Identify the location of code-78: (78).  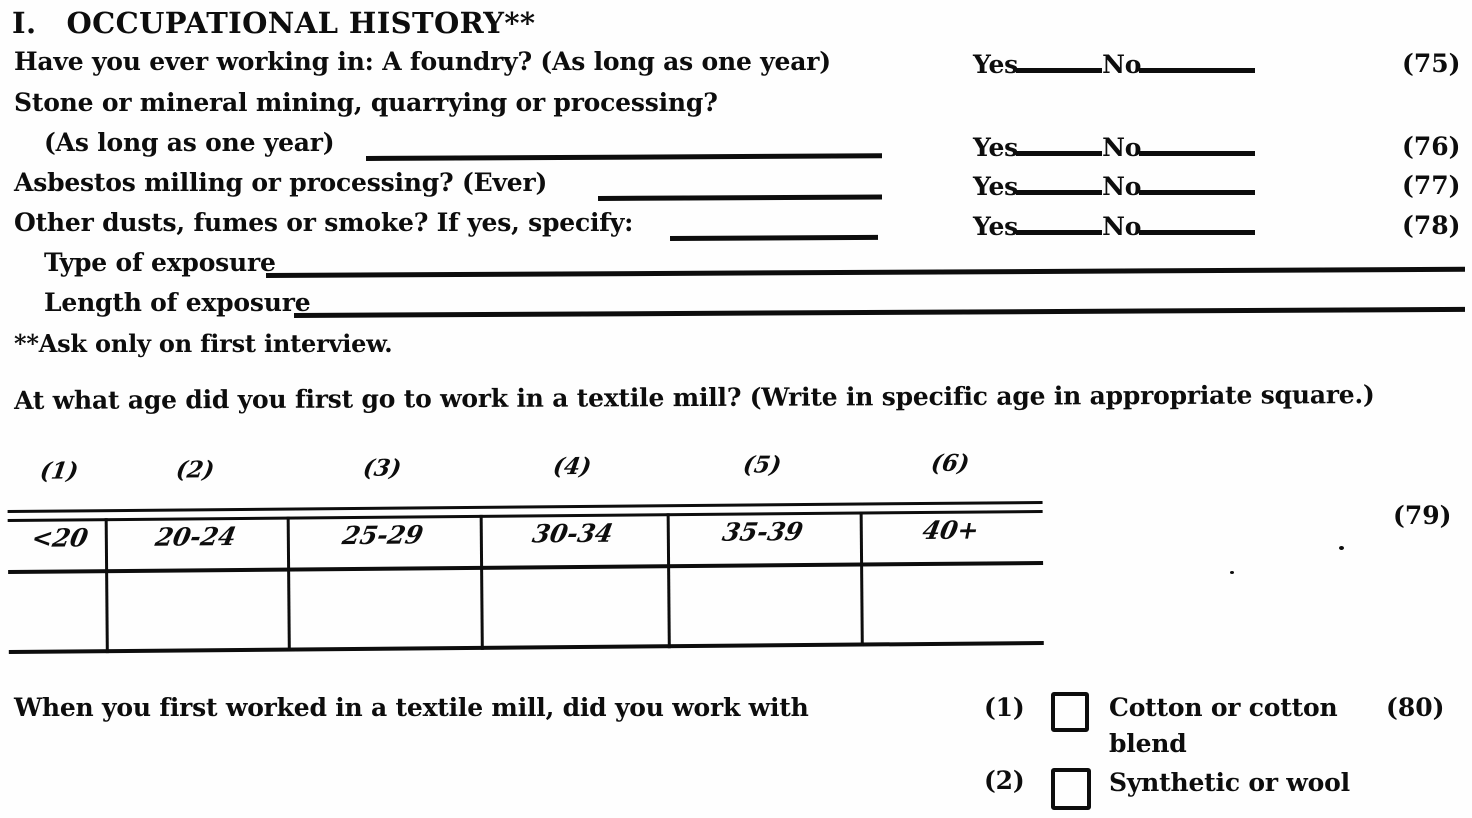
(1431, 225).